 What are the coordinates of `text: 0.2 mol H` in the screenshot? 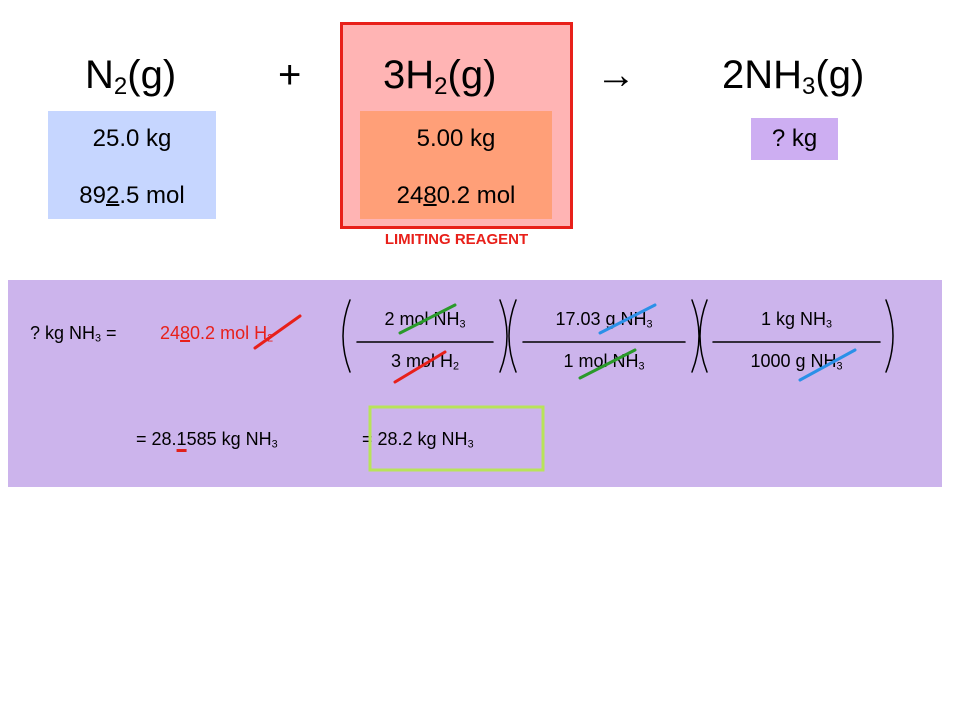 It's located at (229, 333).